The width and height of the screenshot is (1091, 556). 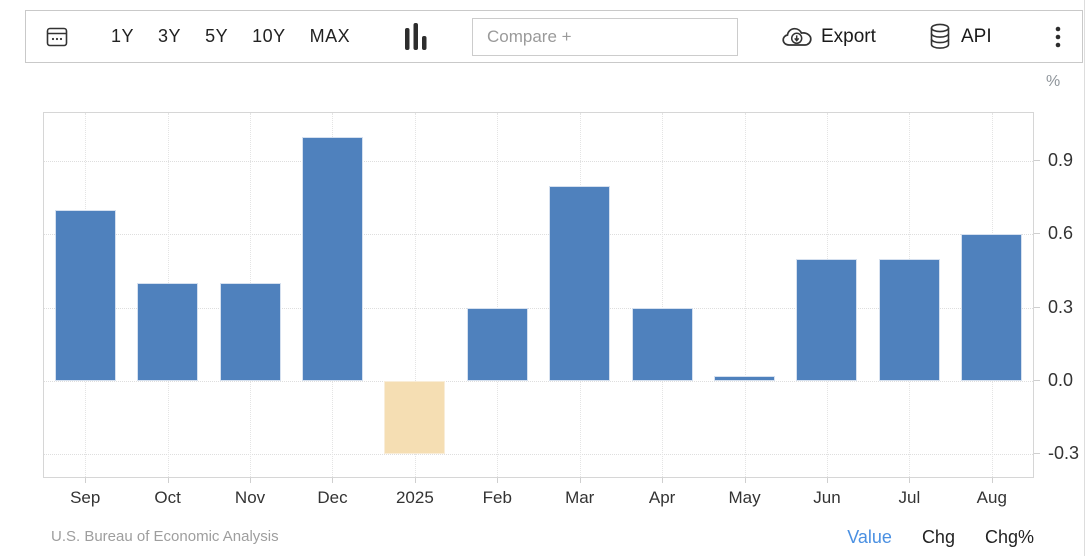 I want to click on bar-nov, so click(x=250, y=332).